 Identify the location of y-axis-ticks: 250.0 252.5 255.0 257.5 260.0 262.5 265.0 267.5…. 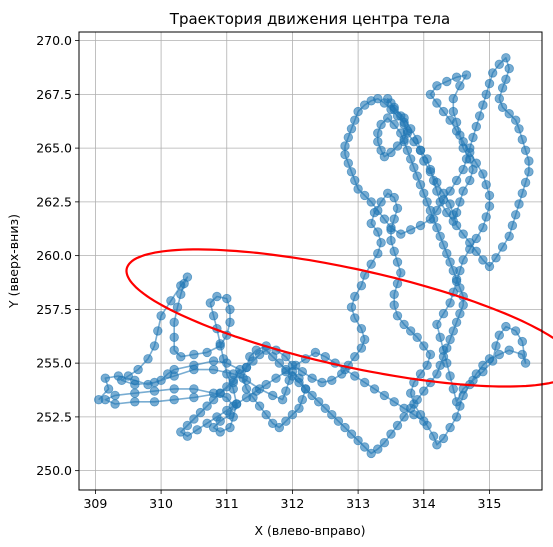
(57, 255).